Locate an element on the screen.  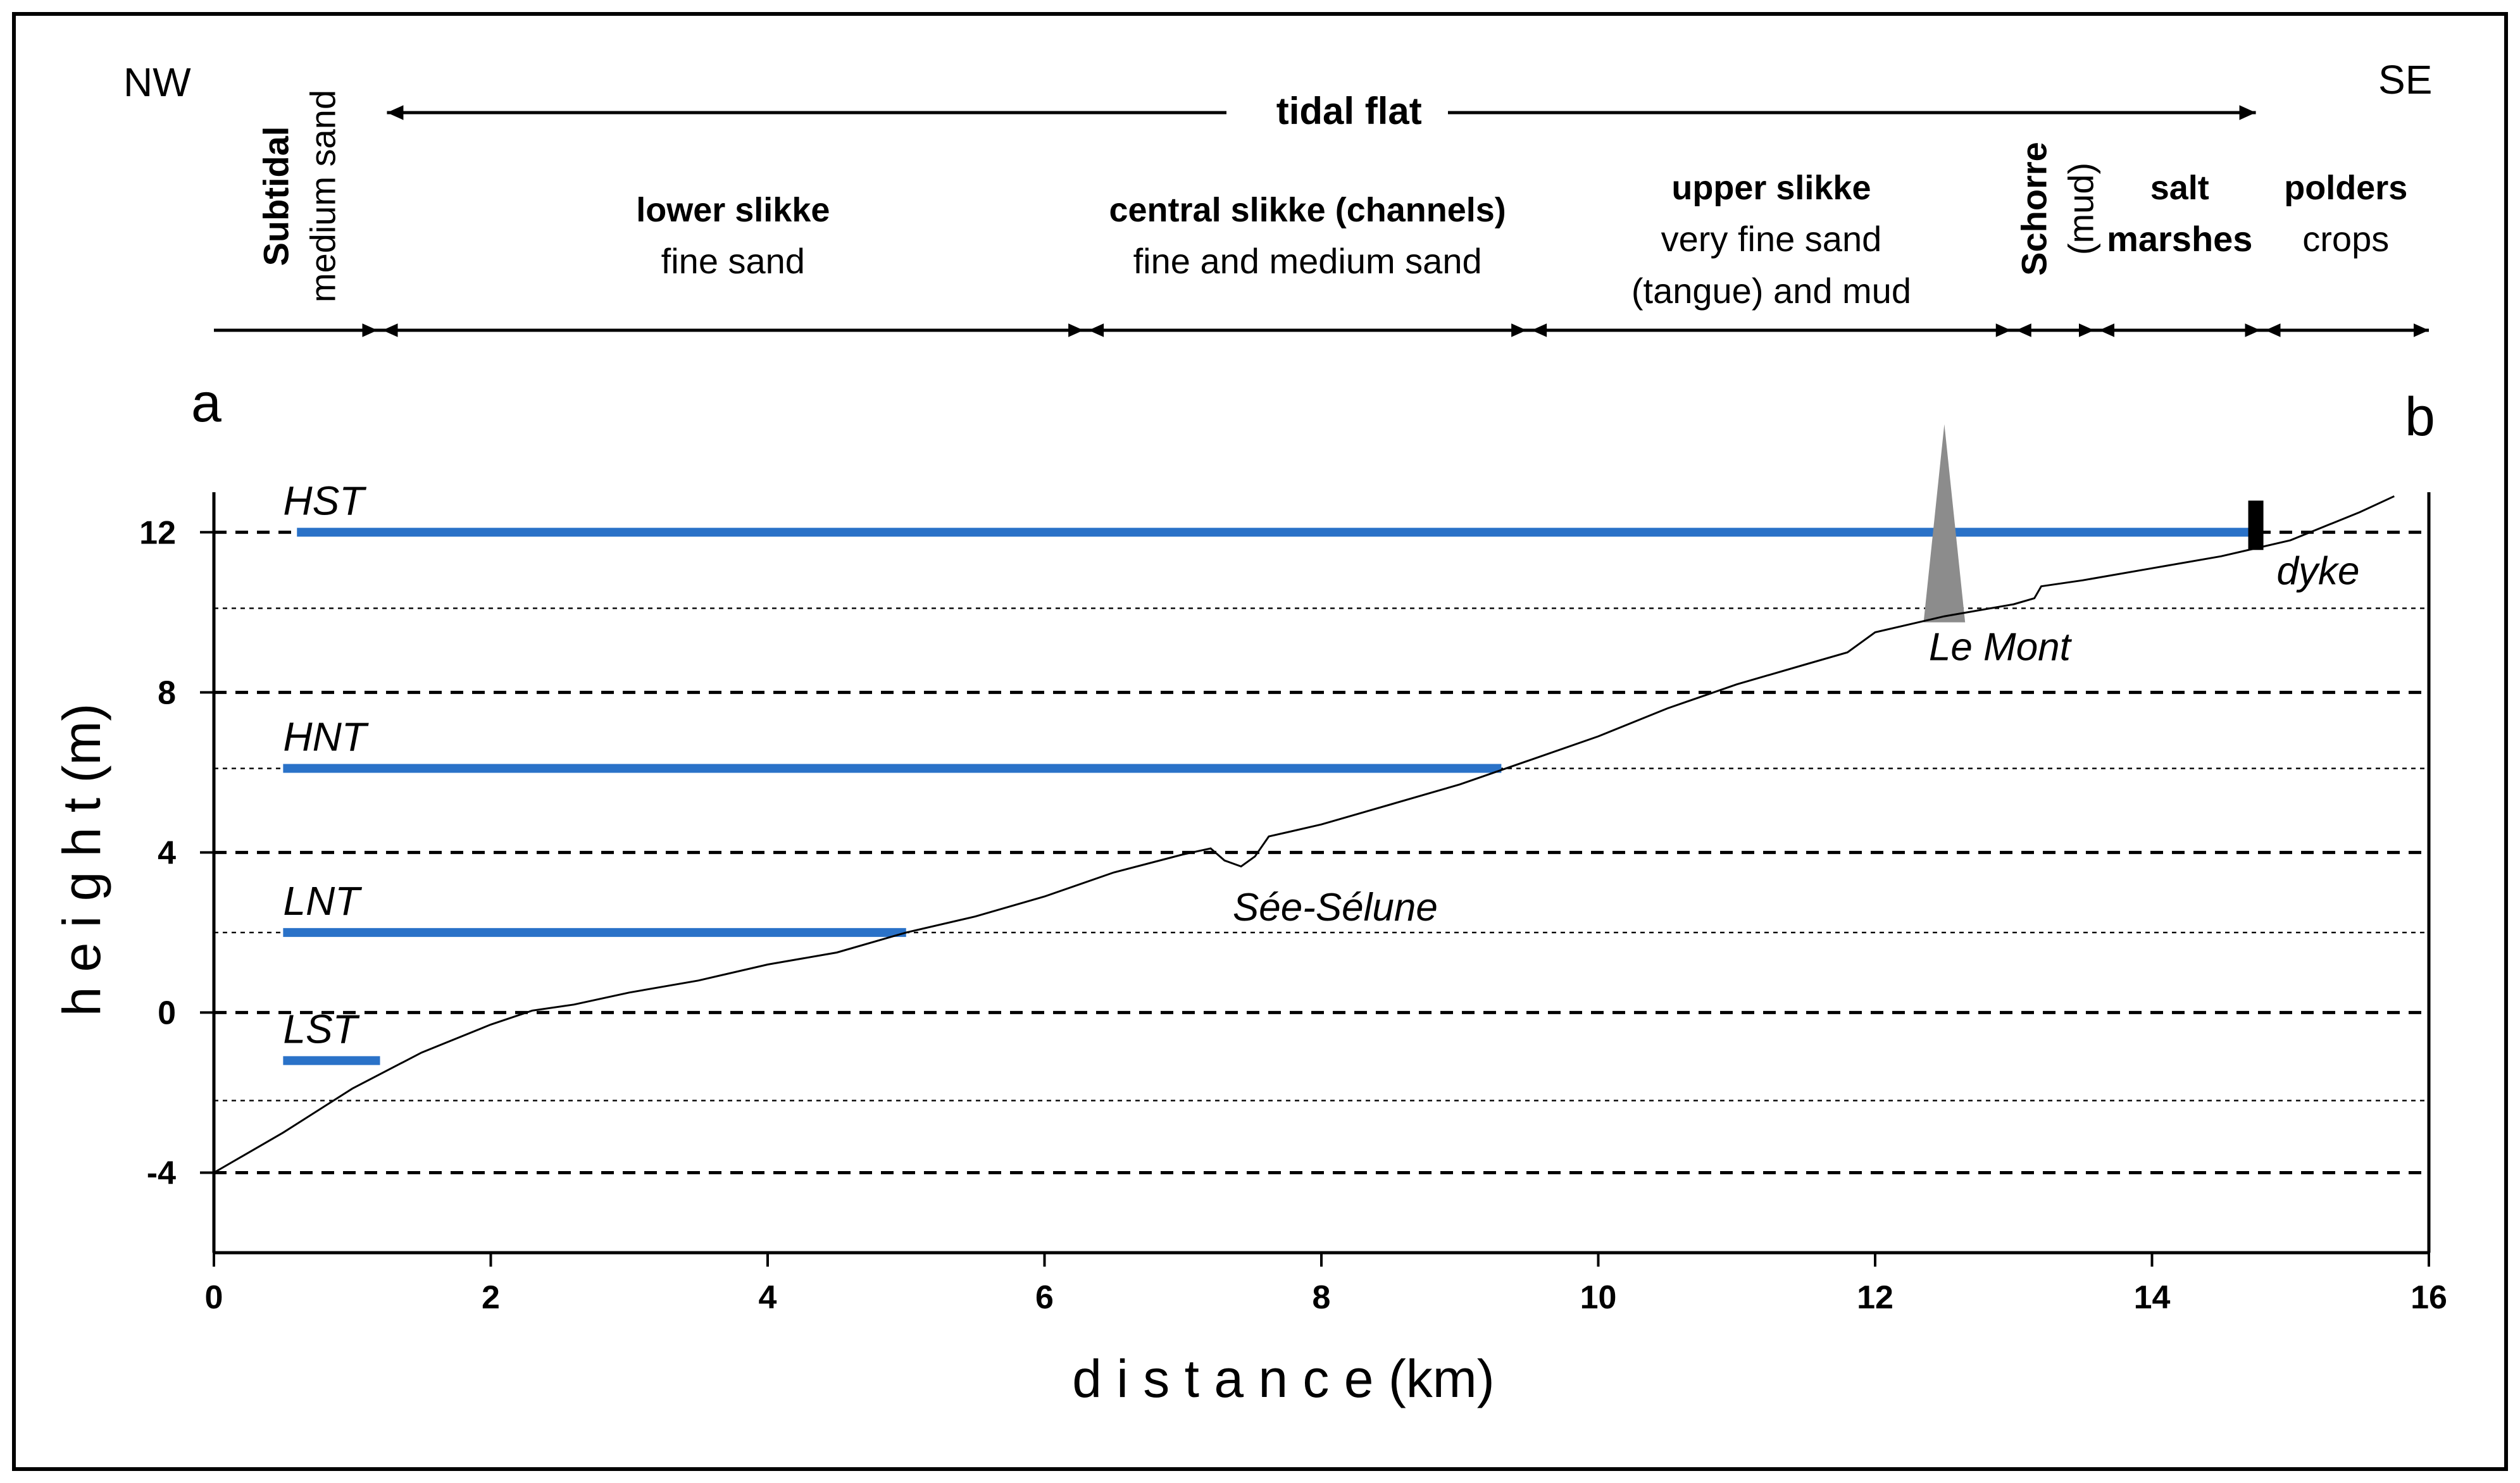
tide-label-lst: LST is located at coordinates (321, 1029).